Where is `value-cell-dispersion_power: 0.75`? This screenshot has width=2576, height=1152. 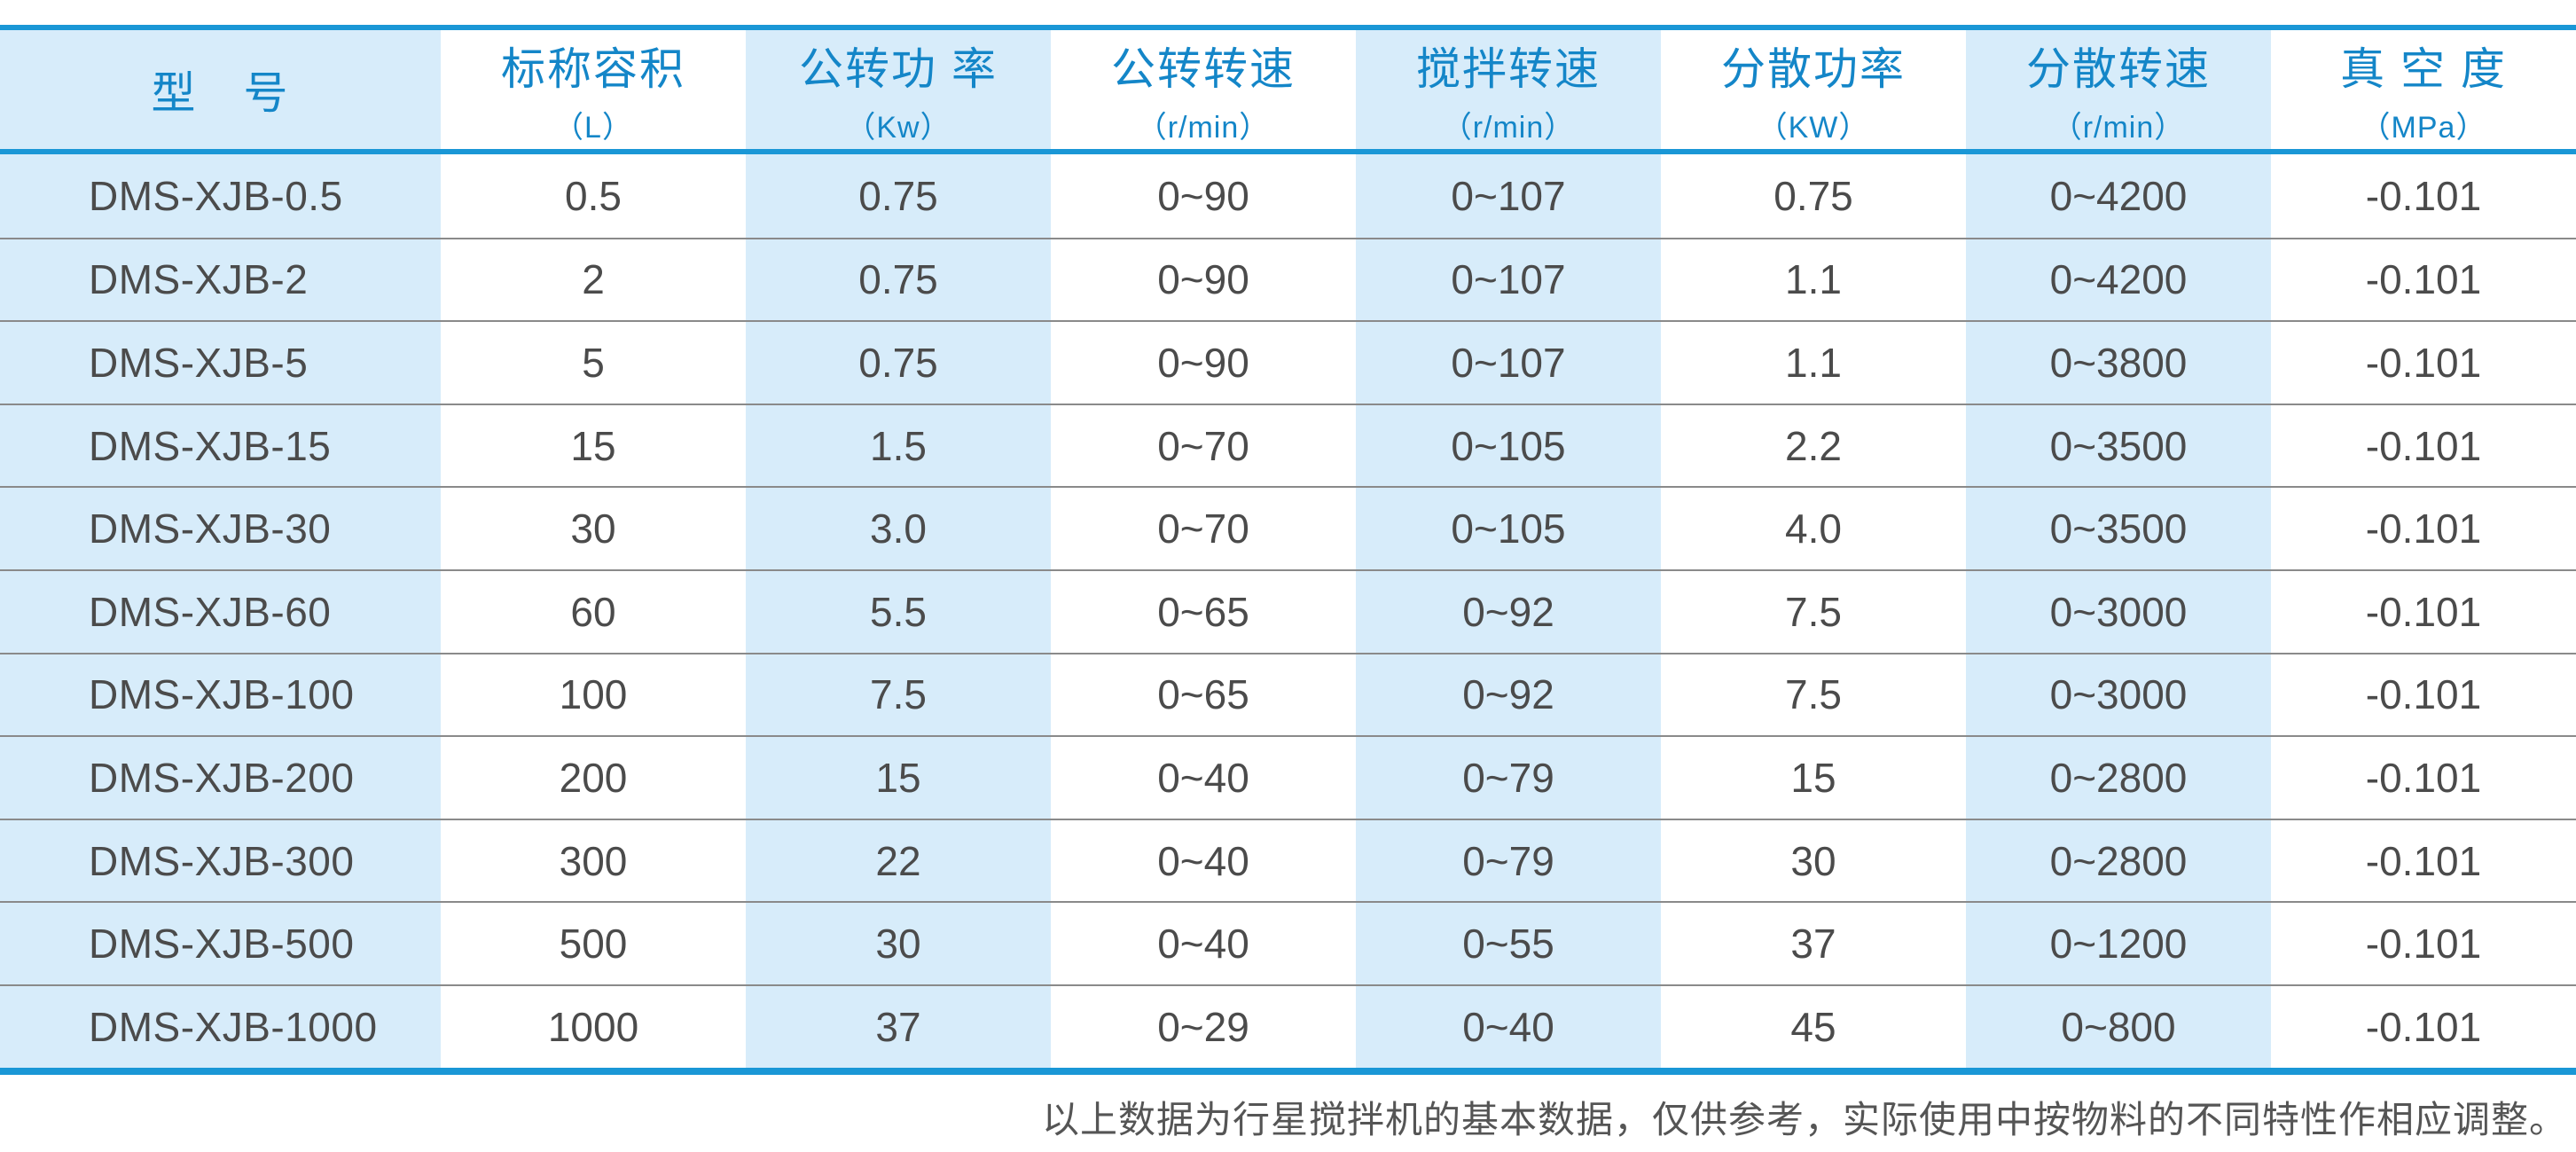 value-cell-dispersion_power: 0.75 is located at coordinates (1813, 196).